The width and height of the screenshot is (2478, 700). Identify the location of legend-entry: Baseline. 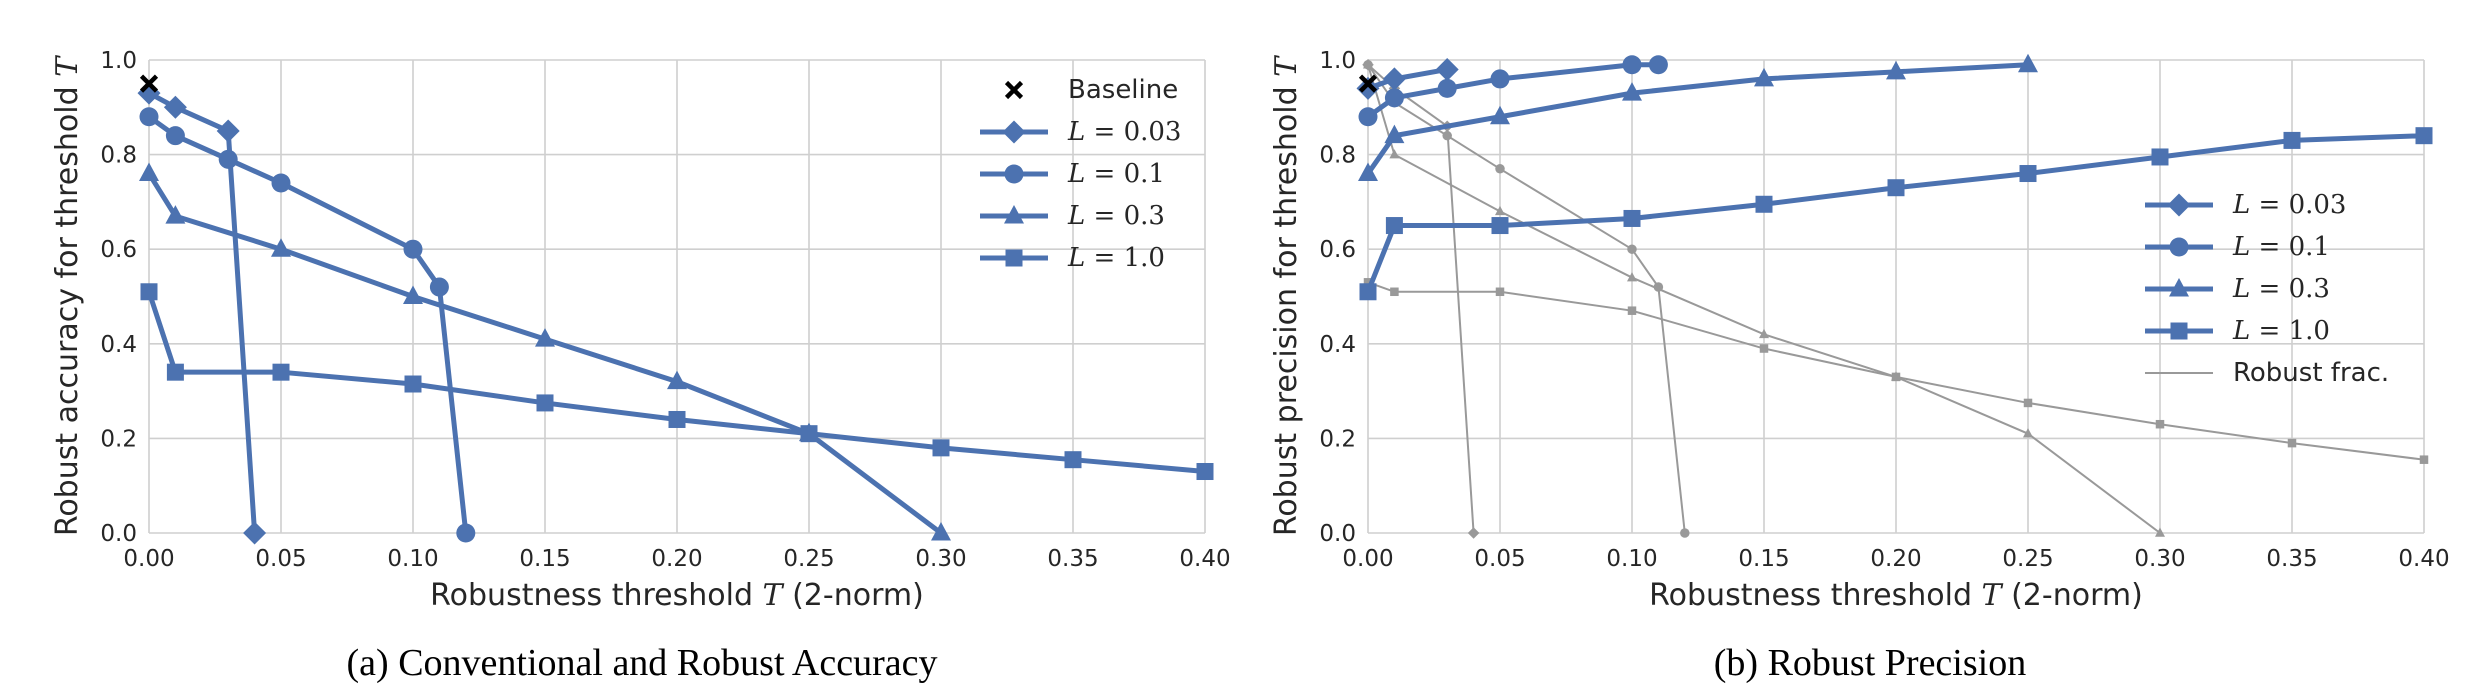
(1091, 90).